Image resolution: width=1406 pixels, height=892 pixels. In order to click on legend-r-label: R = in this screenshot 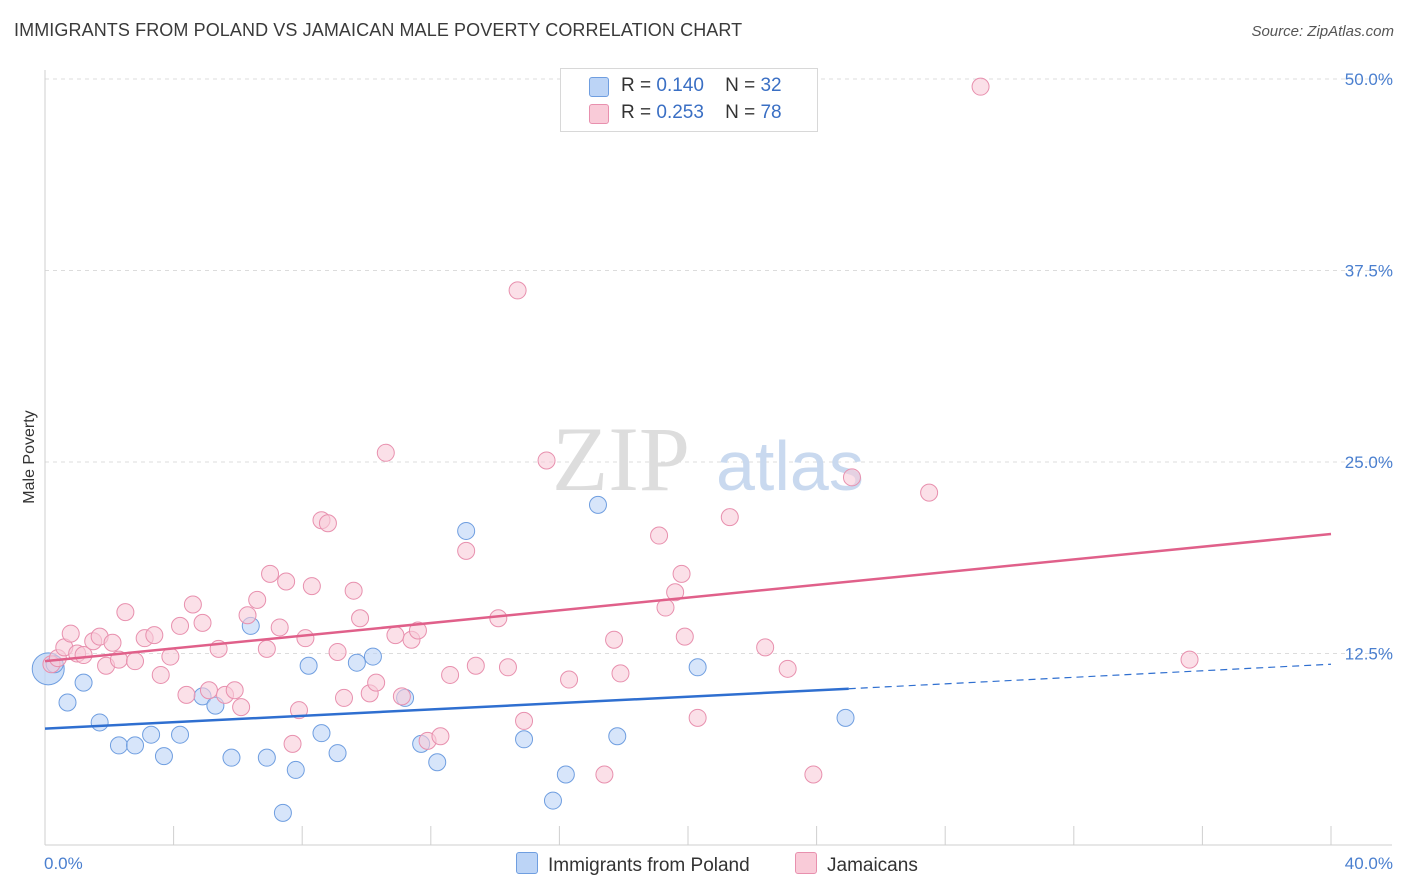, I will do `click(636, 85)`.